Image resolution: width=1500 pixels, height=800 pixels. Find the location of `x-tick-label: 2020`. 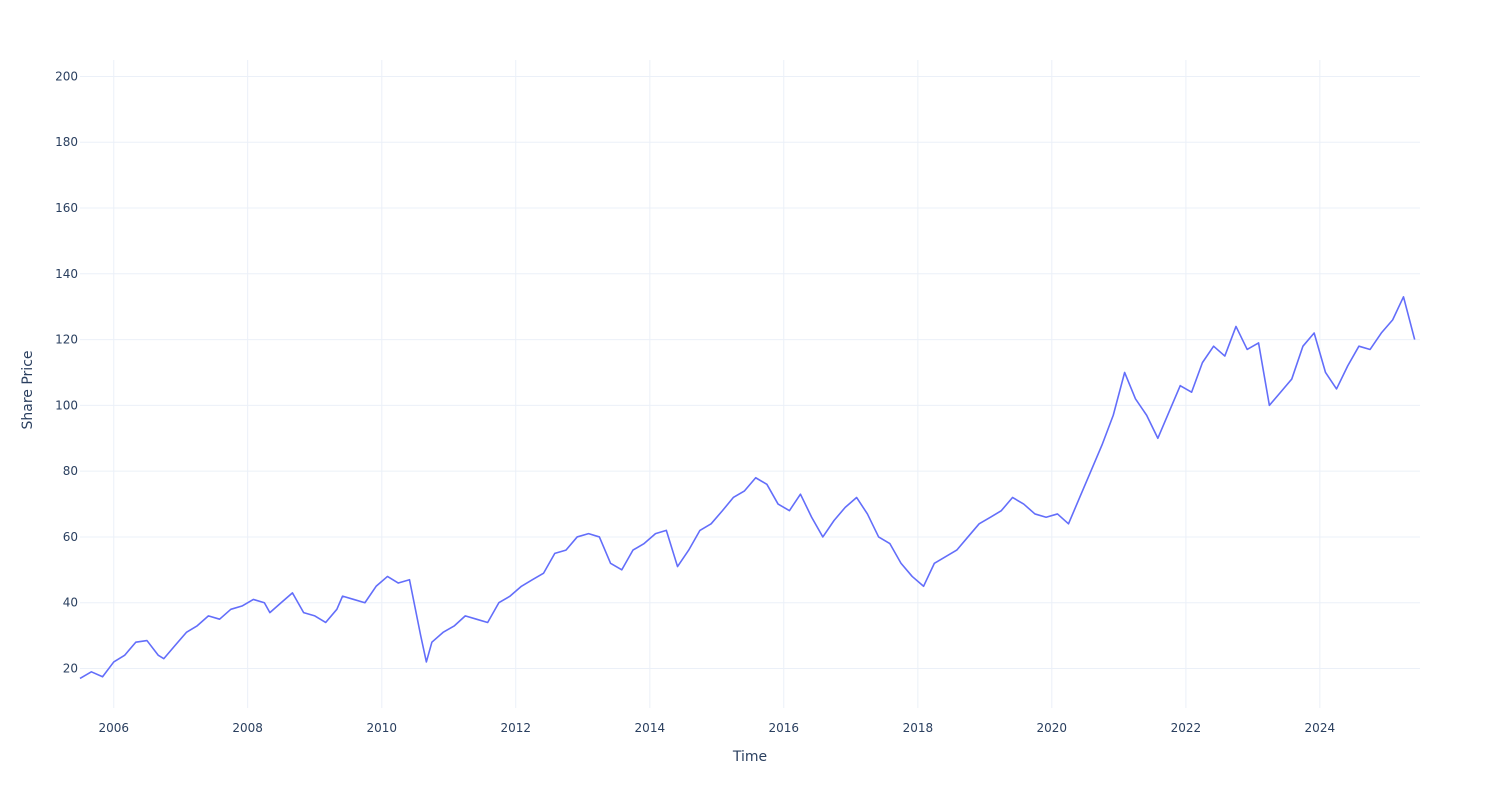

x-tick-label: 2020 is located at coordinates (1052, 728).